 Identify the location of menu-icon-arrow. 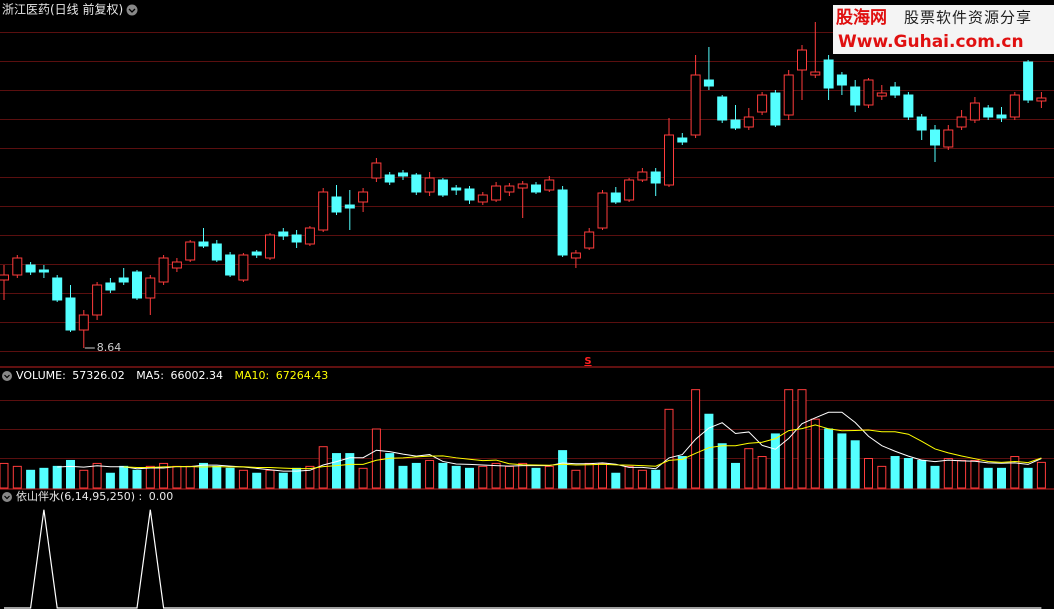
(132, 10).